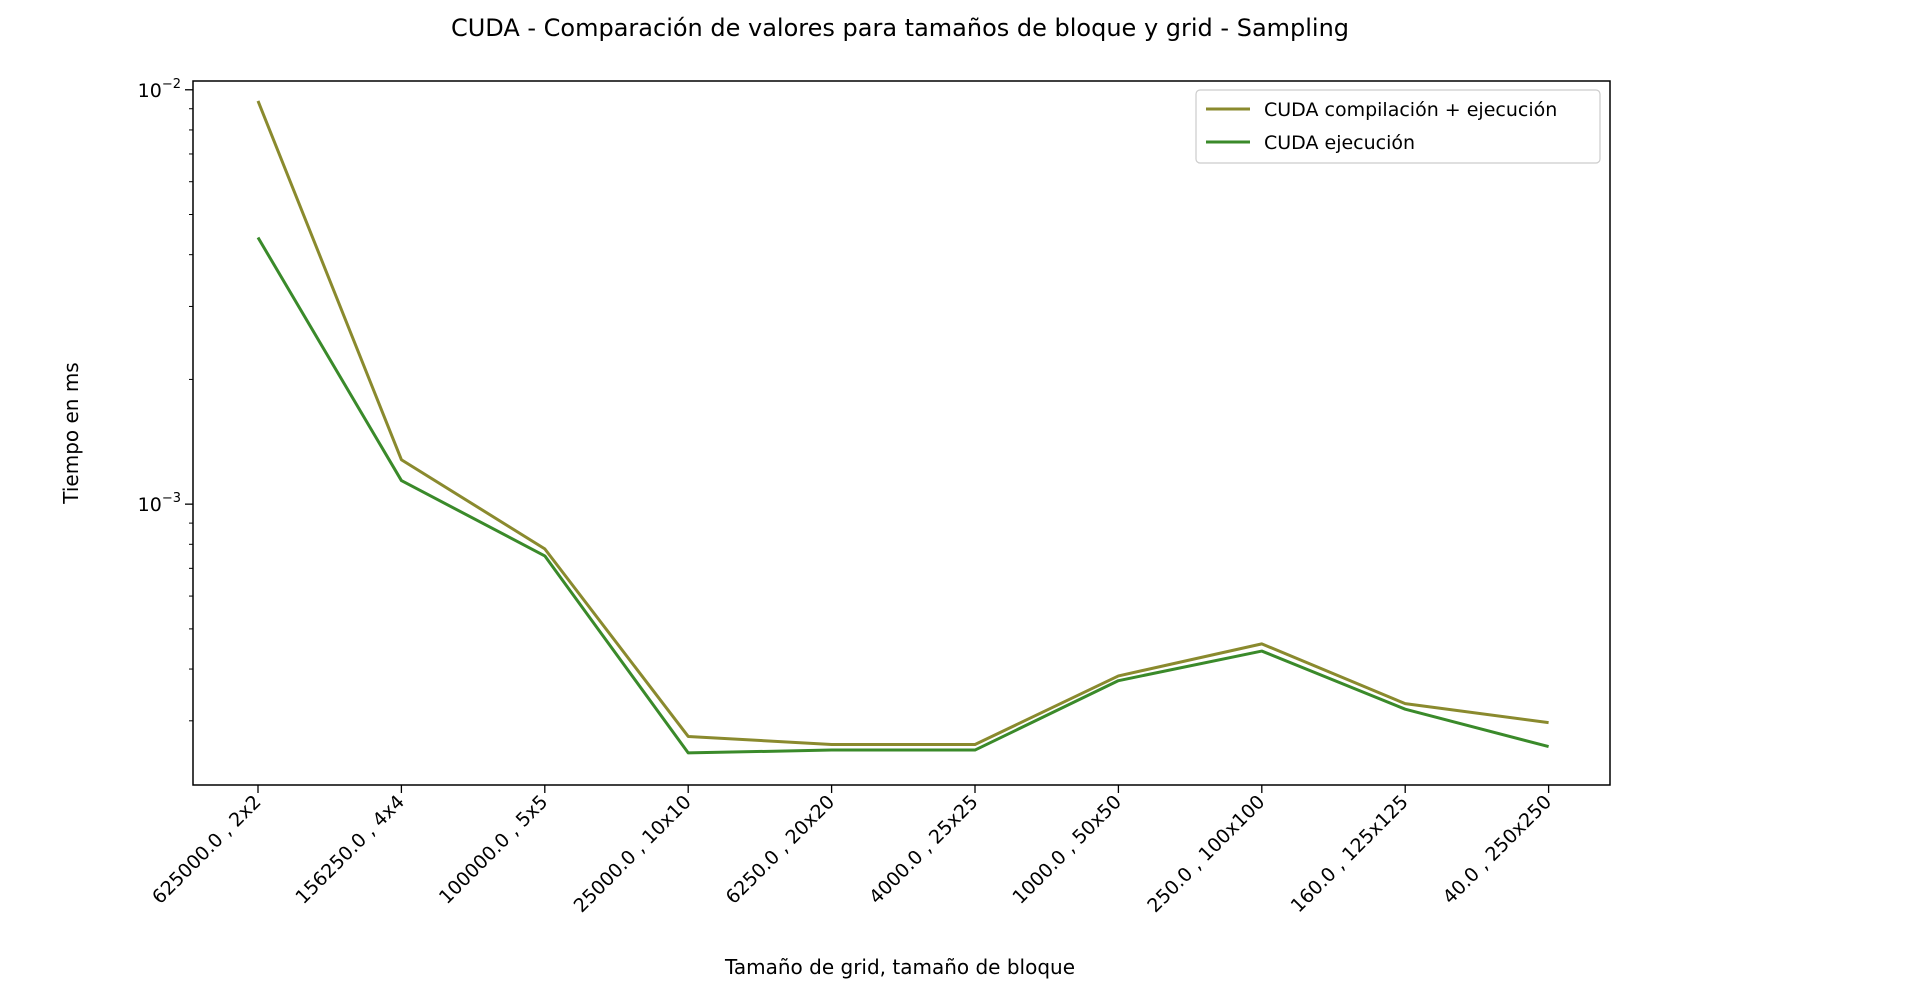 This screenshot has height=989, width=1906. What do you see at coordinates (899, 967) in the screenshot?
I see `x-axis-title: Tamaño de grid, tamaño de bloque` at bounding box center [899, 967].